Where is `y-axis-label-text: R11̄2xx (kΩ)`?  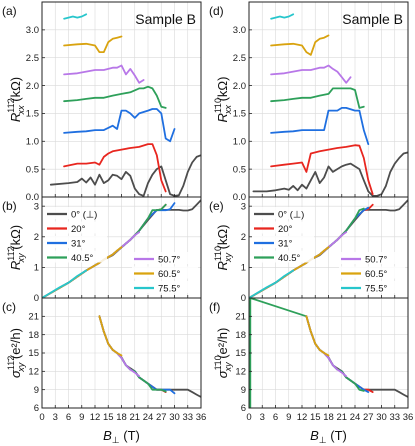 y-axis-label-text: R11̄2xx (kΩ) is located at coordinates (16, 99).